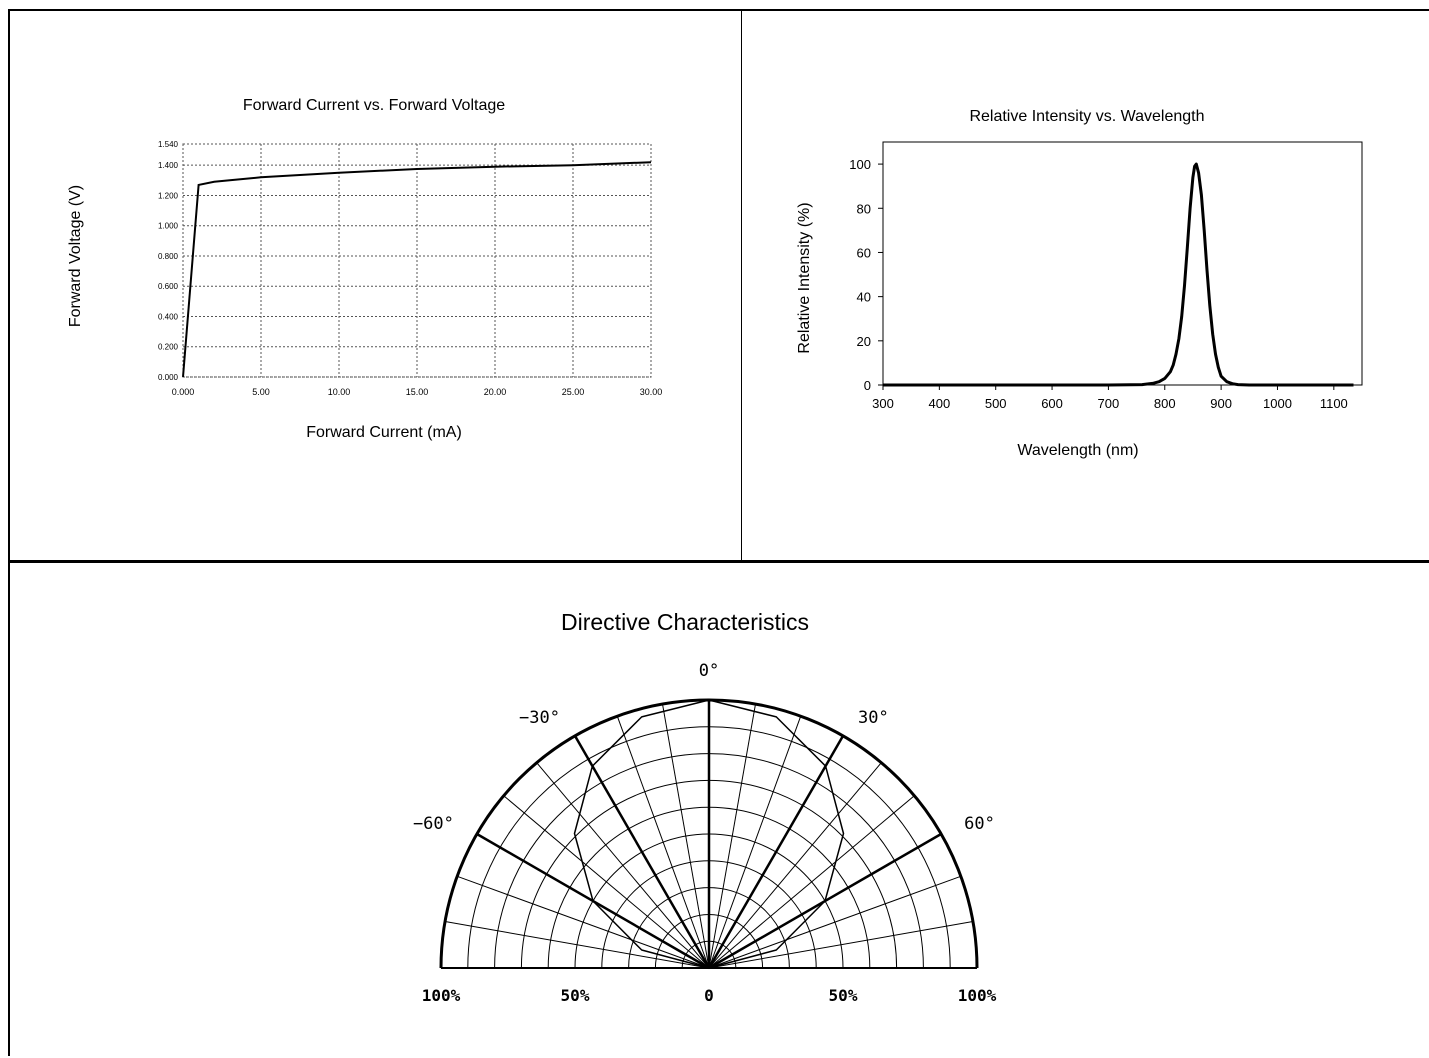 This screenshot has width=1429, height=1058. I want to click on spectrum-x-tick-label: 300, so click(883, 403).